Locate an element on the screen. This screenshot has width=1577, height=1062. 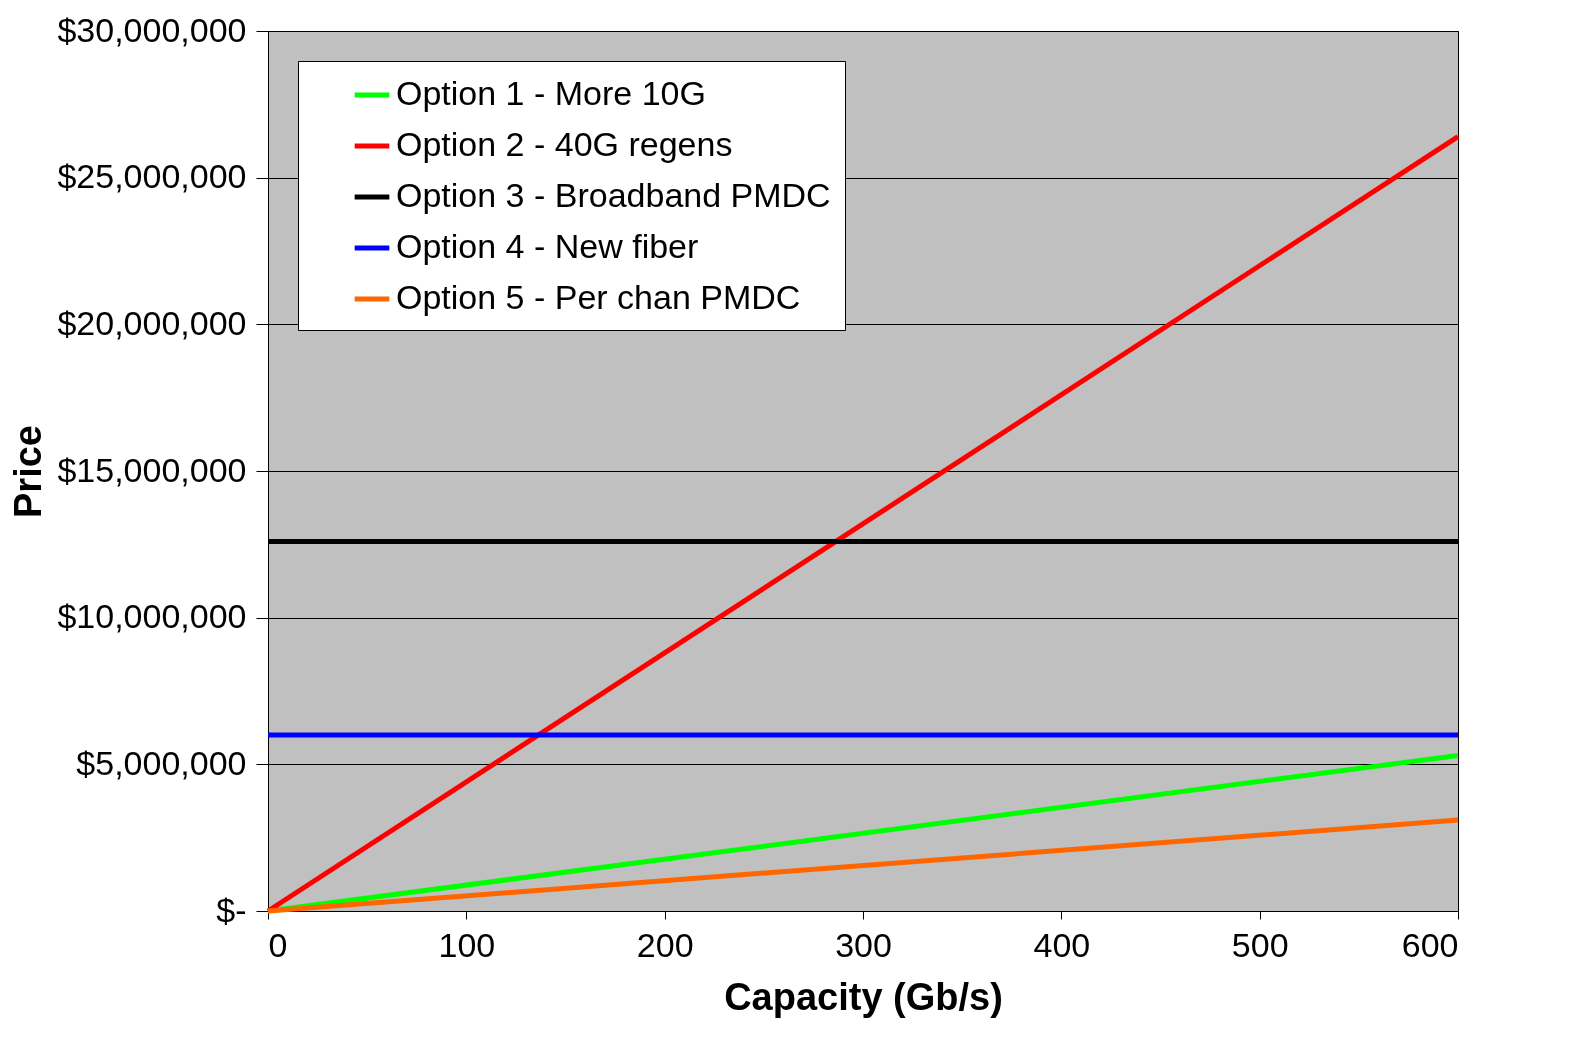
y-tick-label: $20,000,000 is located at coordinates (152, 322).